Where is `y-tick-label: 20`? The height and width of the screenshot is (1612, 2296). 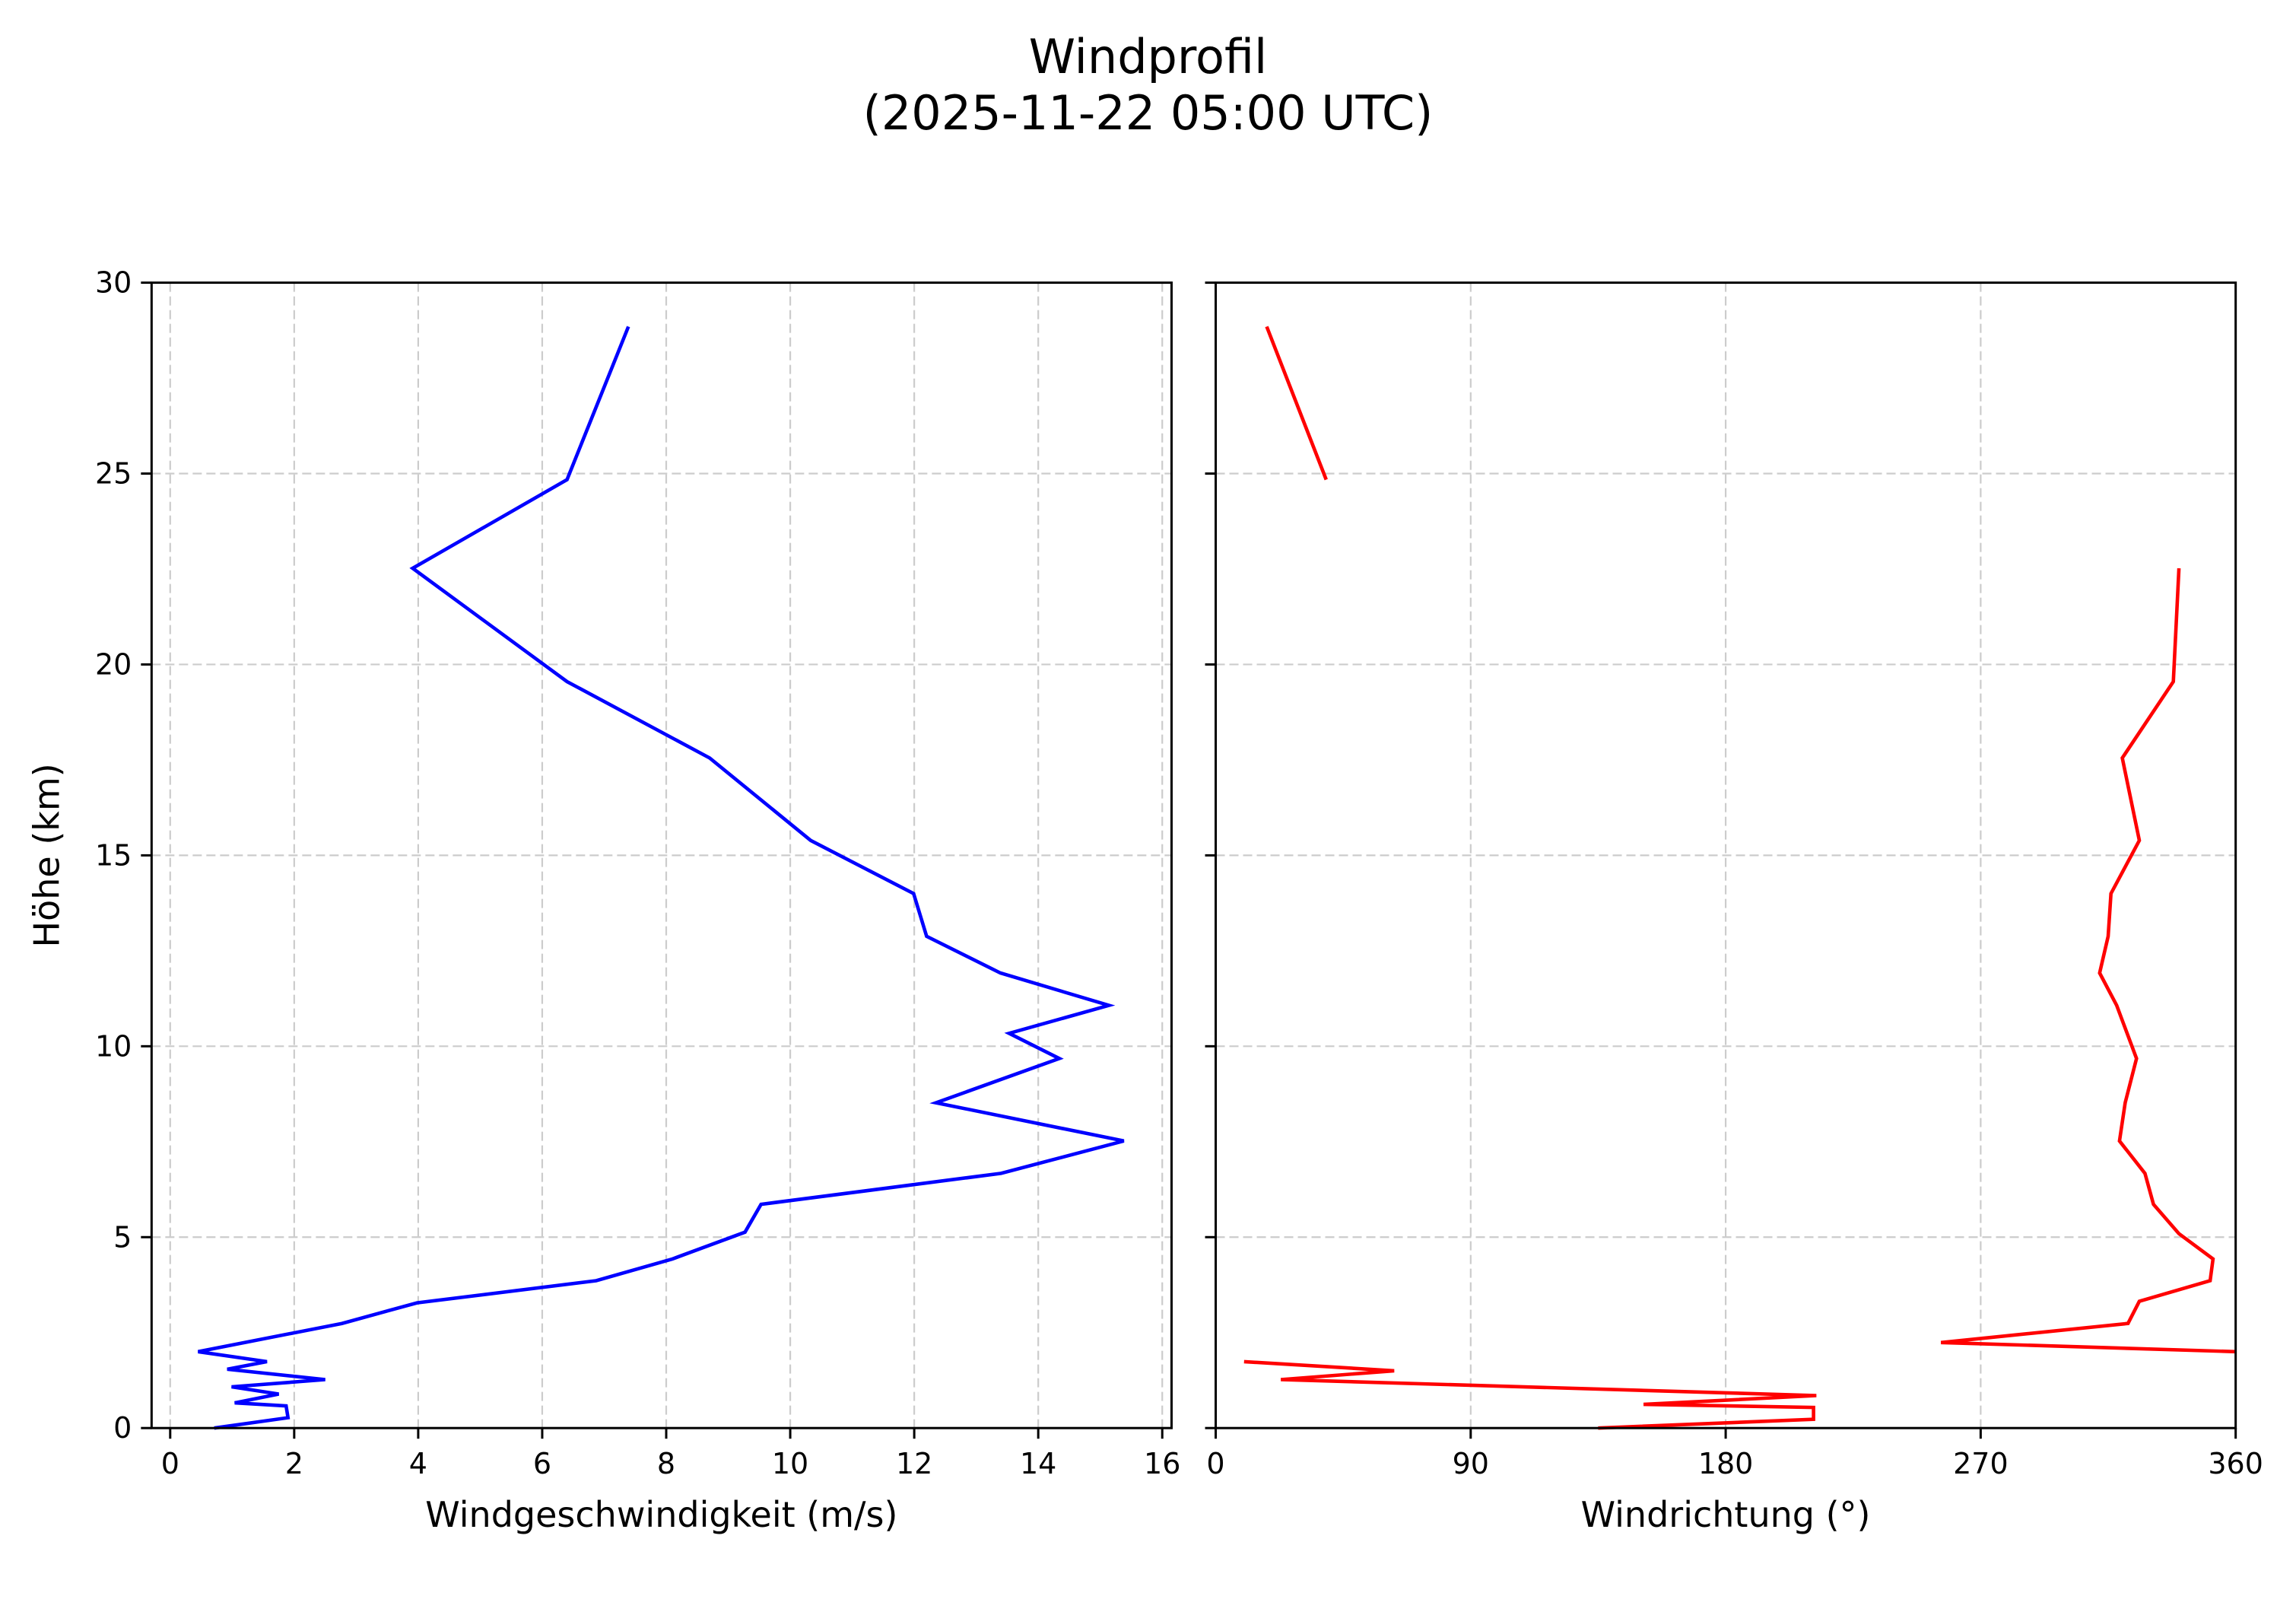 y-tick-label: 20 is located at coordinates (113, 664).